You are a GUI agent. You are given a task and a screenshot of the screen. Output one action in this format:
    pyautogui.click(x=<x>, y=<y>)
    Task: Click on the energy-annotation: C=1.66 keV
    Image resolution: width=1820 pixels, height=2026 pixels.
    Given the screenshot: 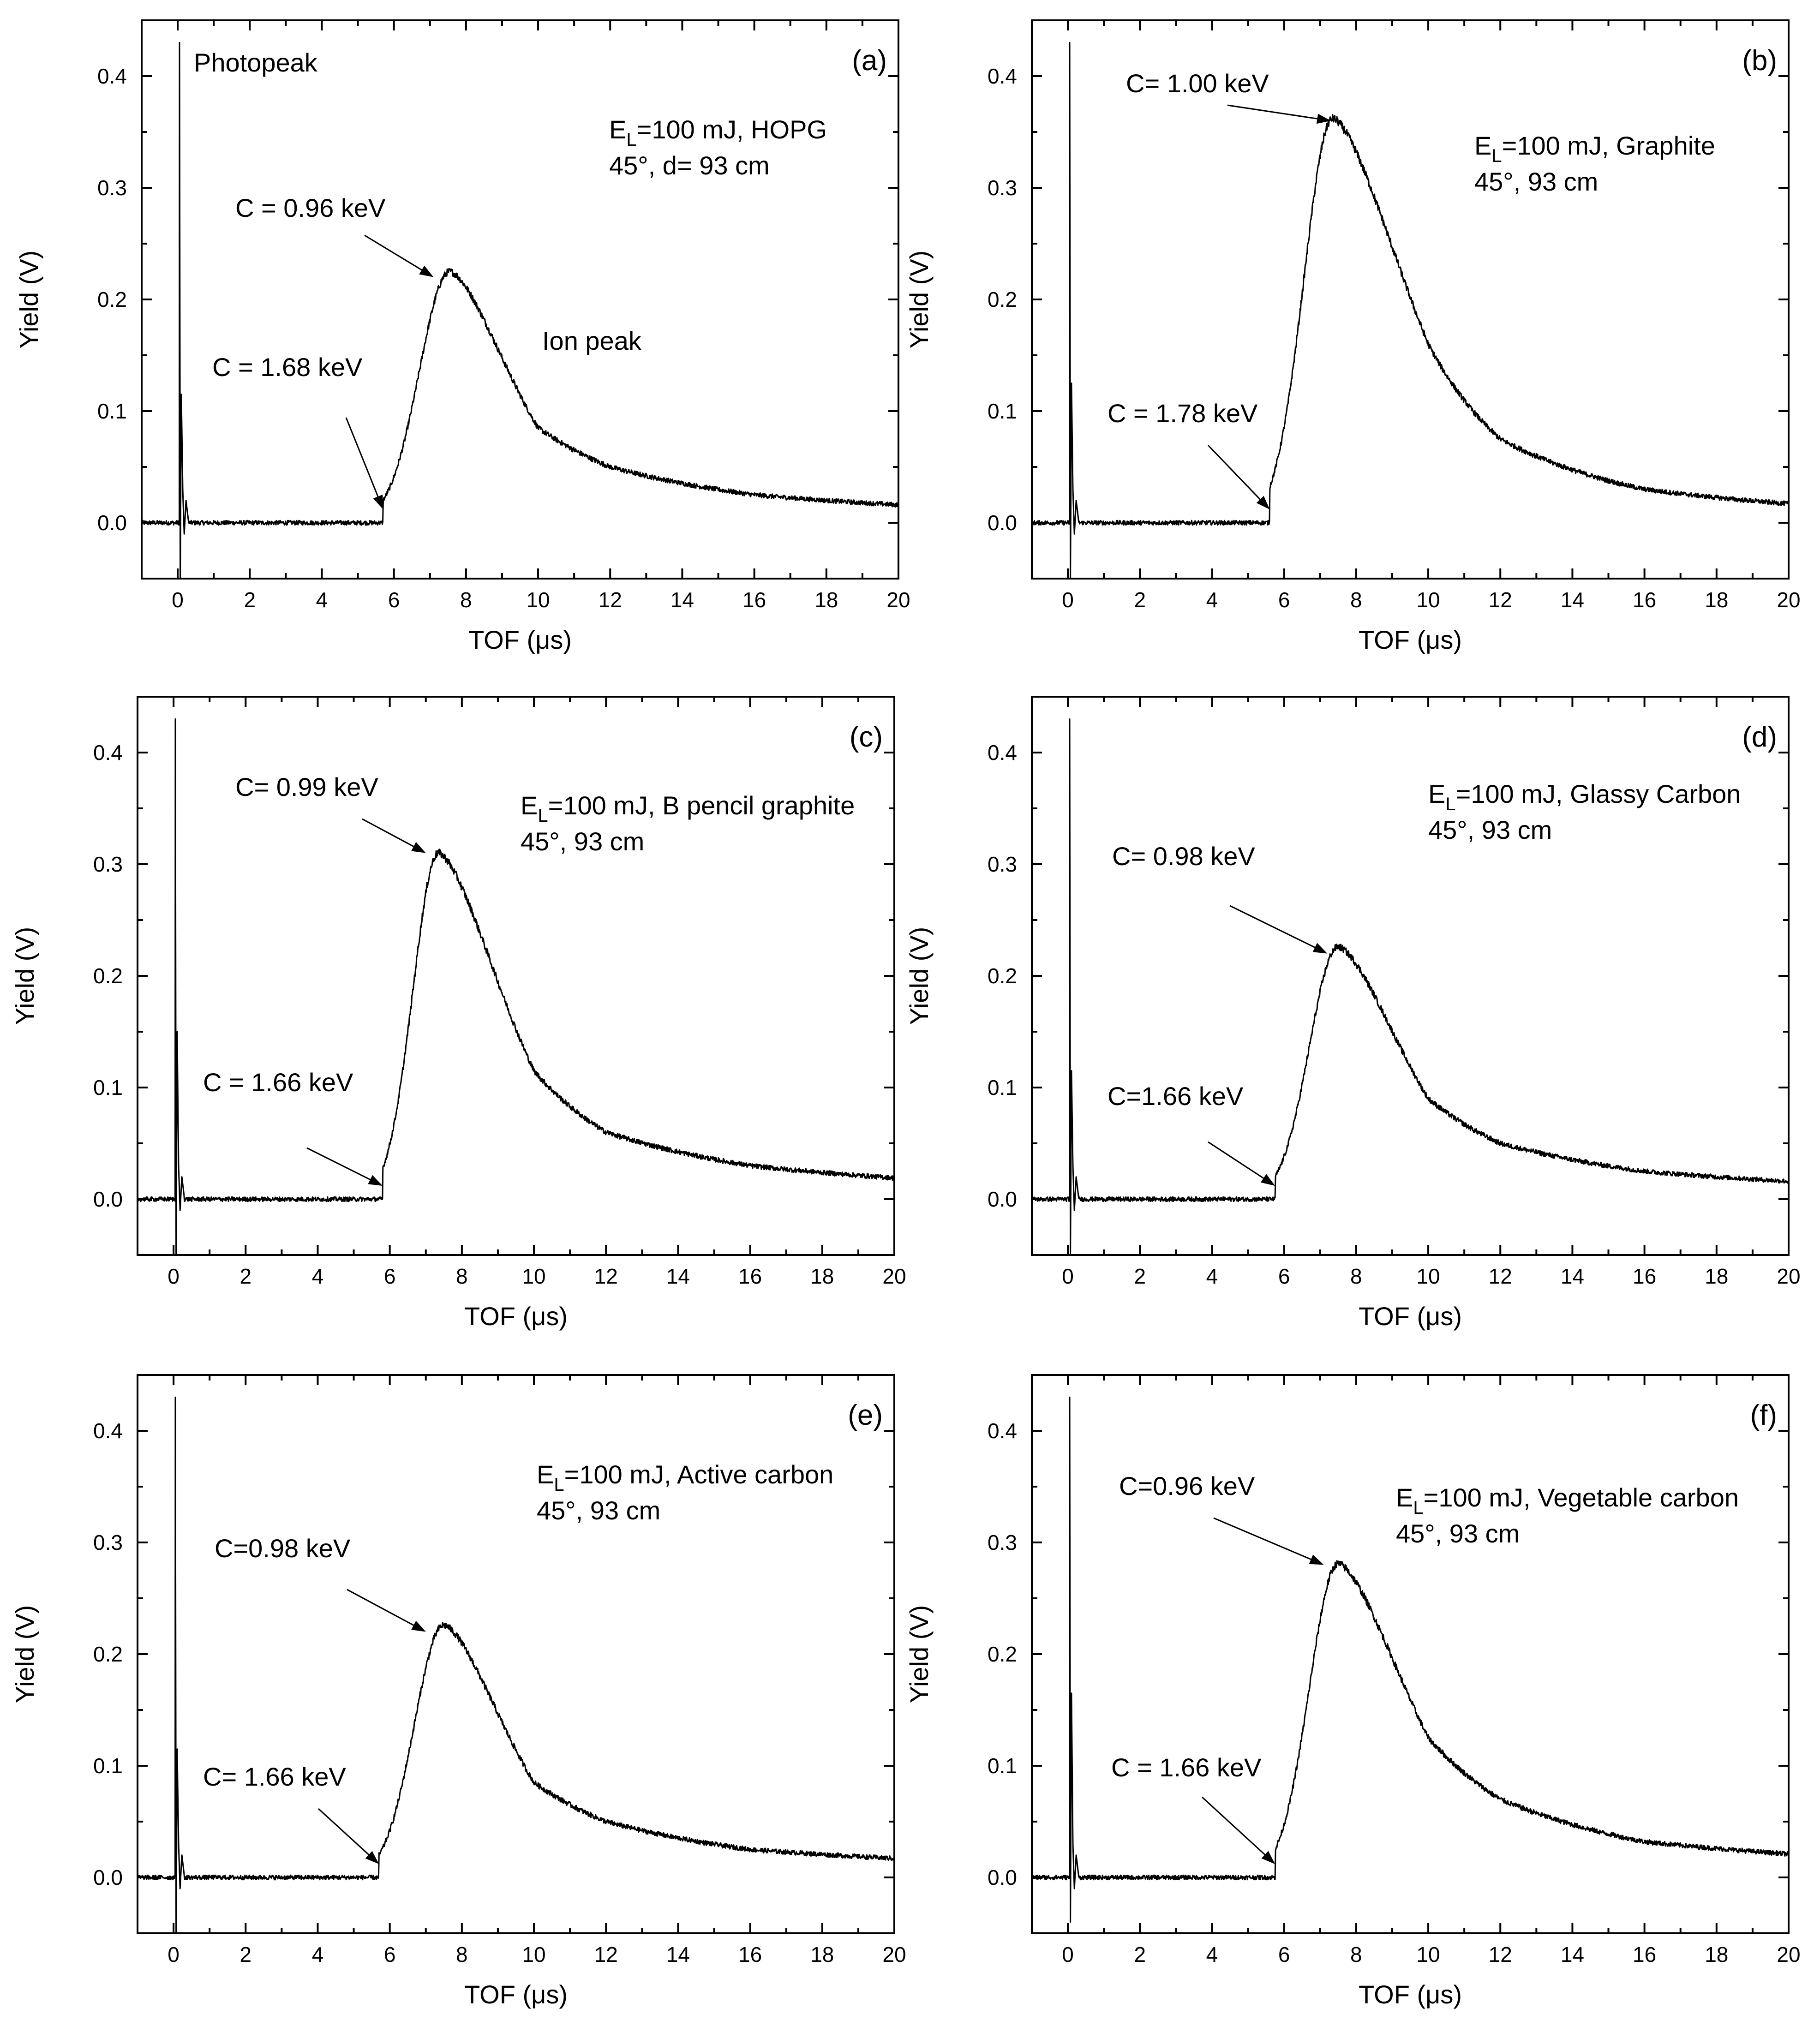 What is the action you would take?
    pyautogui.click(x=1176, y=1096)
    